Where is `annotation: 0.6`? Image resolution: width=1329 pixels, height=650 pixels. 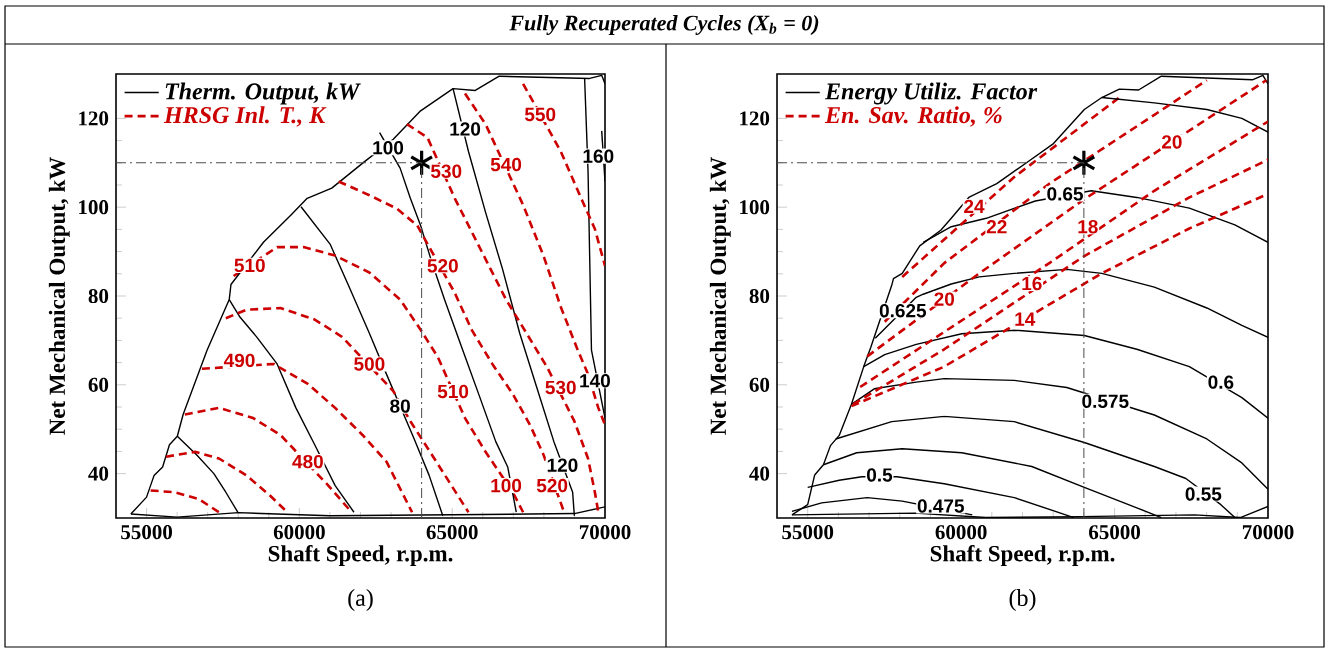
annotation: 0.6 is located at coordinates (1221, 382).